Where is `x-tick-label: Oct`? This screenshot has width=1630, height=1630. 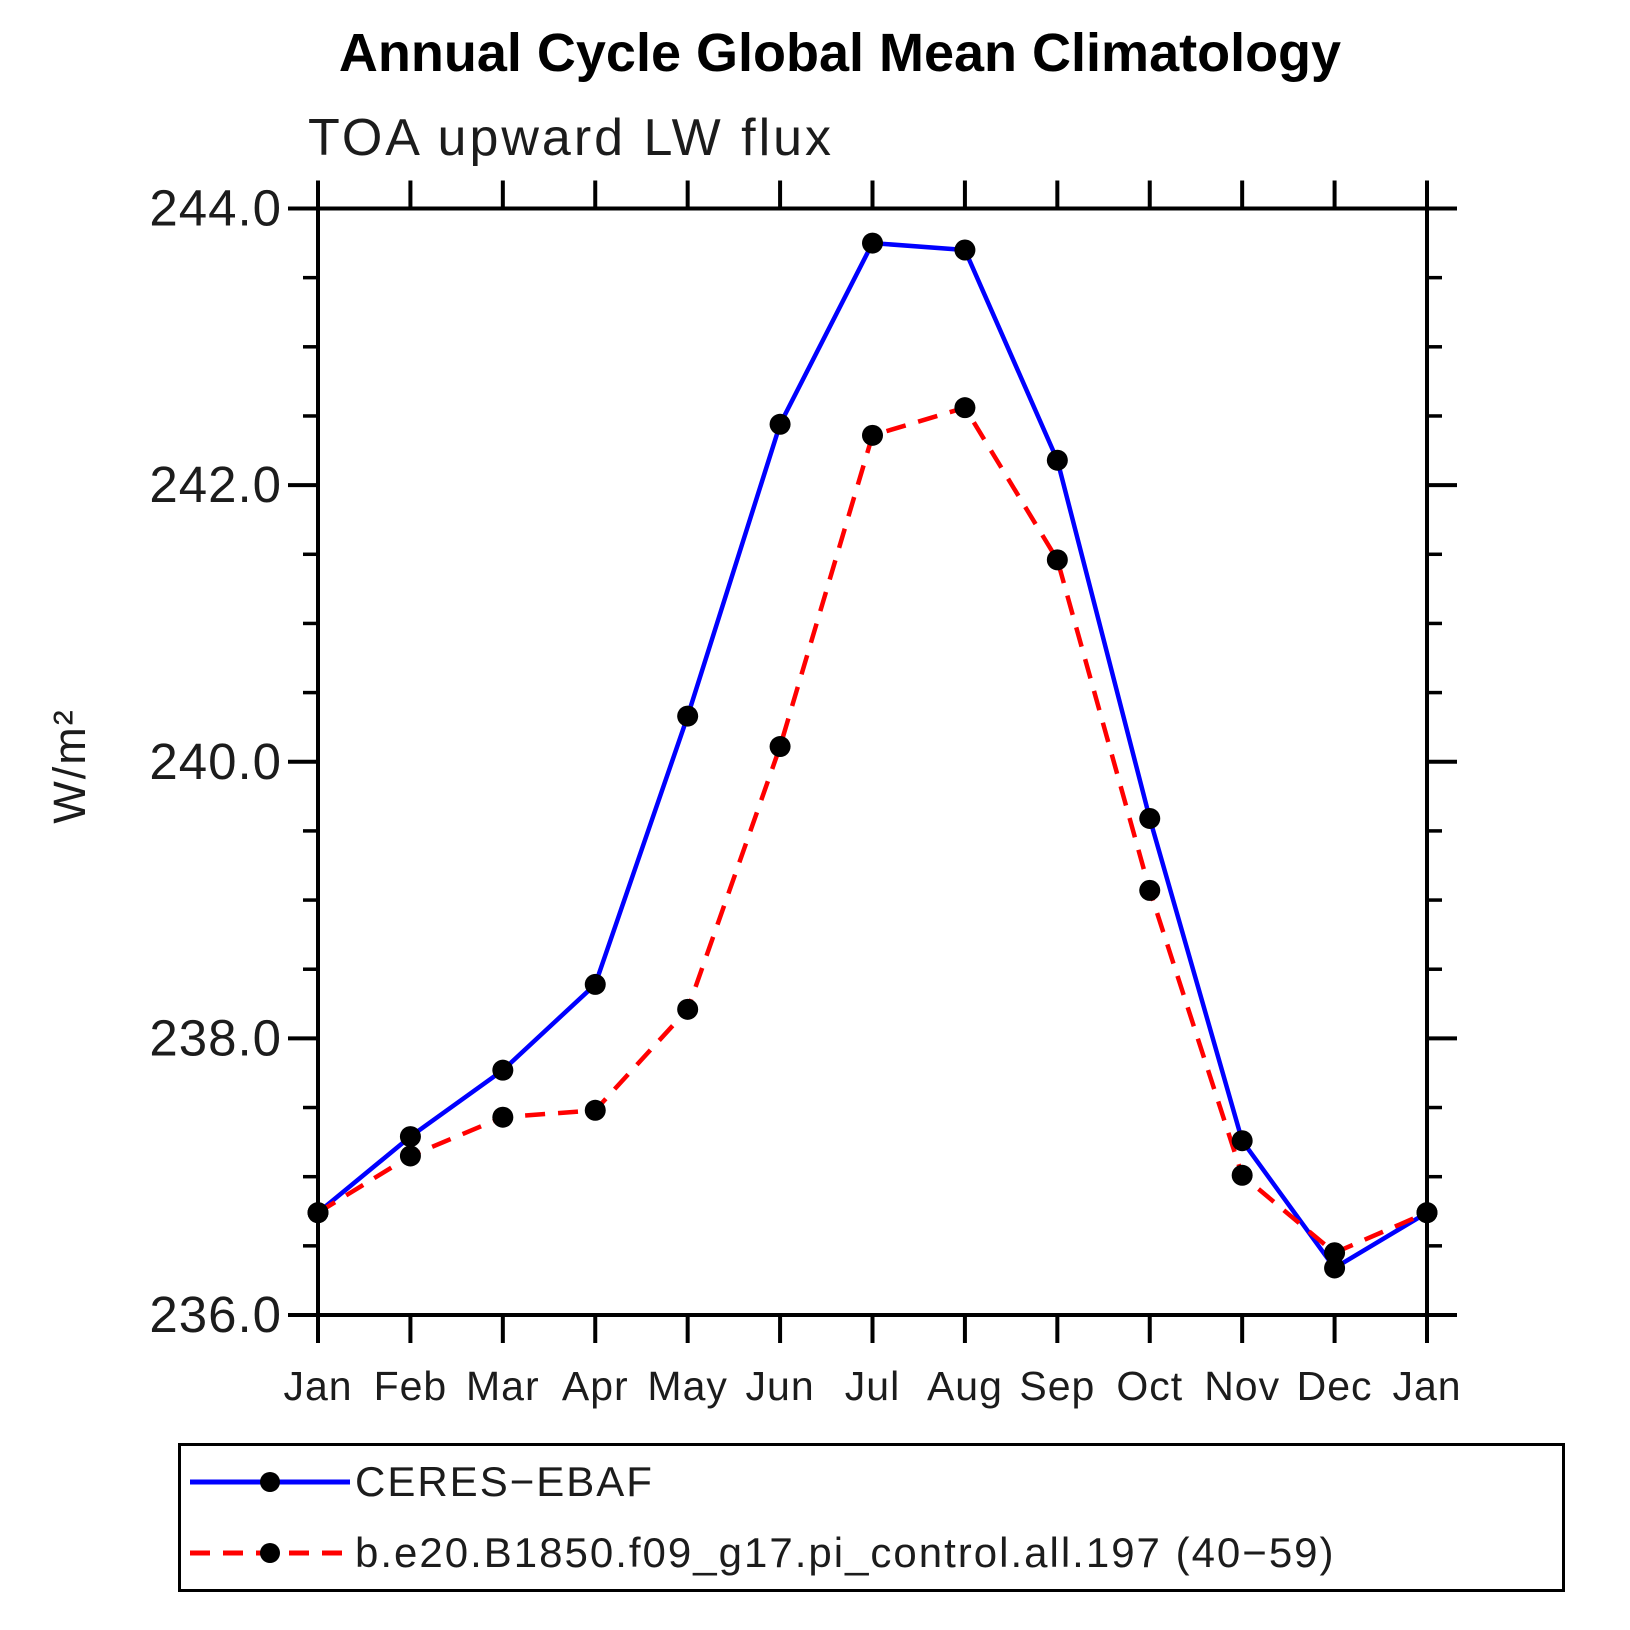
x-tick-label: Oct is located at coordinates (1149, 1386).